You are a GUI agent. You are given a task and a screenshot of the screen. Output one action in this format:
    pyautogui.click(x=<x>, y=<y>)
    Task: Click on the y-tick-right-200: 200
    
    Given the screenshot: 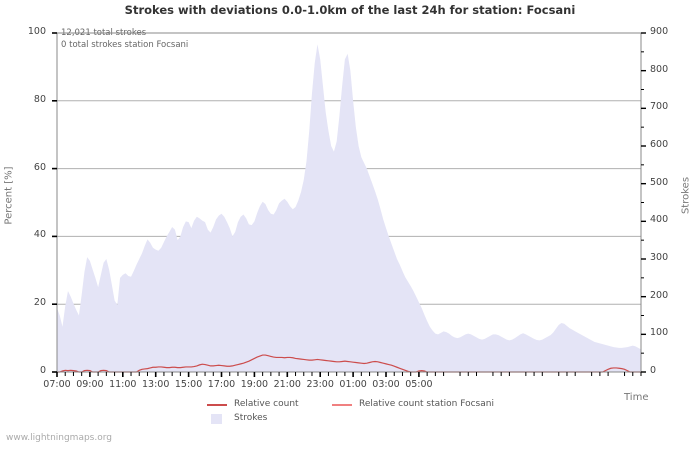 What is the action you would take?
    pyautogui.click(x=659, y=295)
    